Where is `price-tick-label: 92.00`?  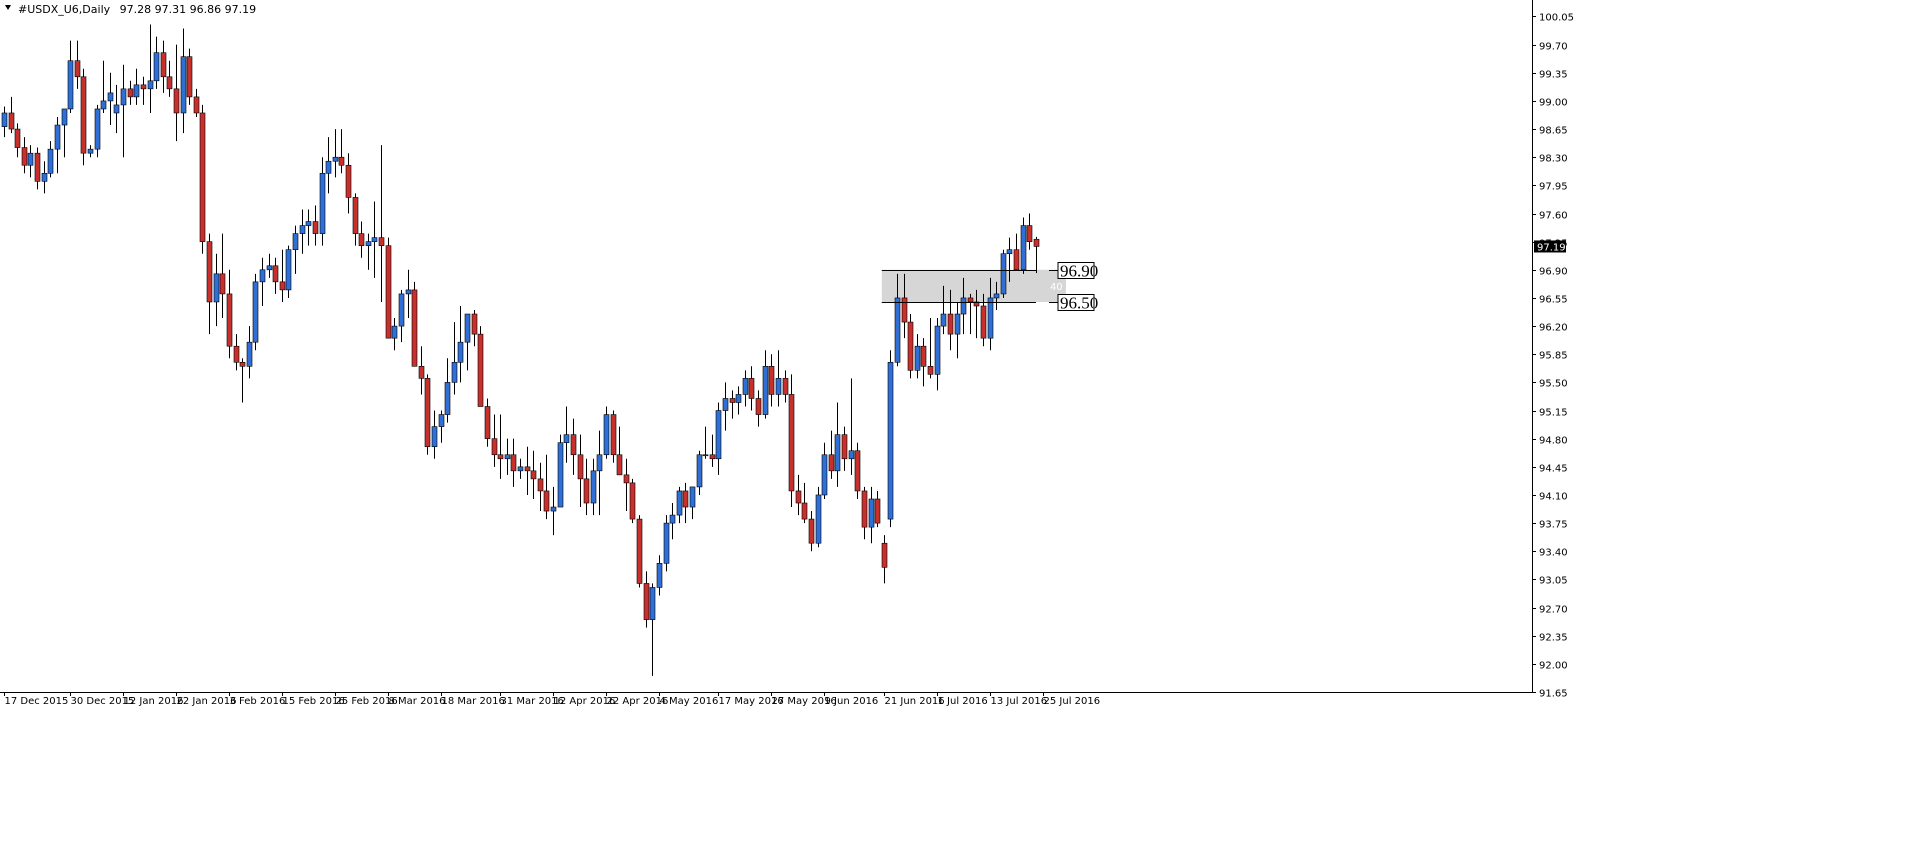
price-tick-label: 92.00 is located at coordinates (1553, 666).